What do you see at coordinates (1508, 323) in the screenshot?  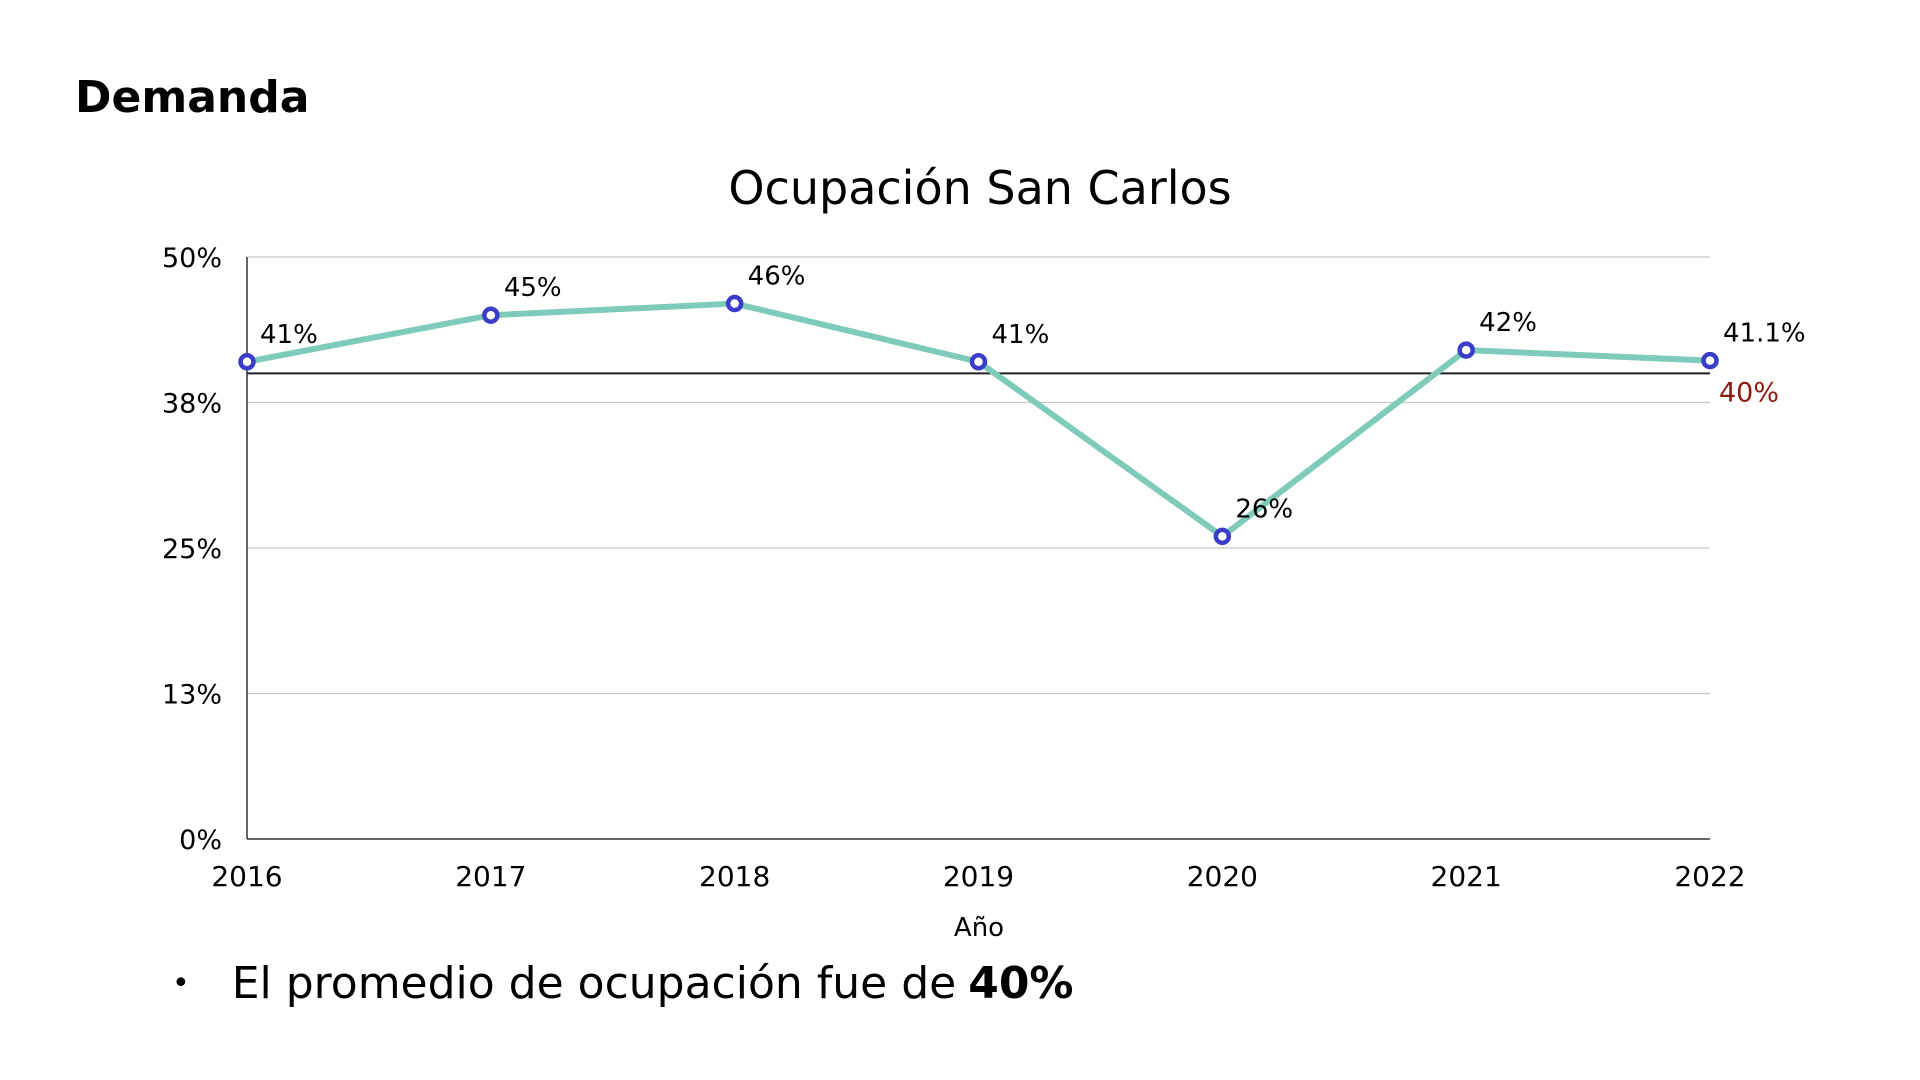 I see `data-label: 42%` at bounding box center [1508, 323].